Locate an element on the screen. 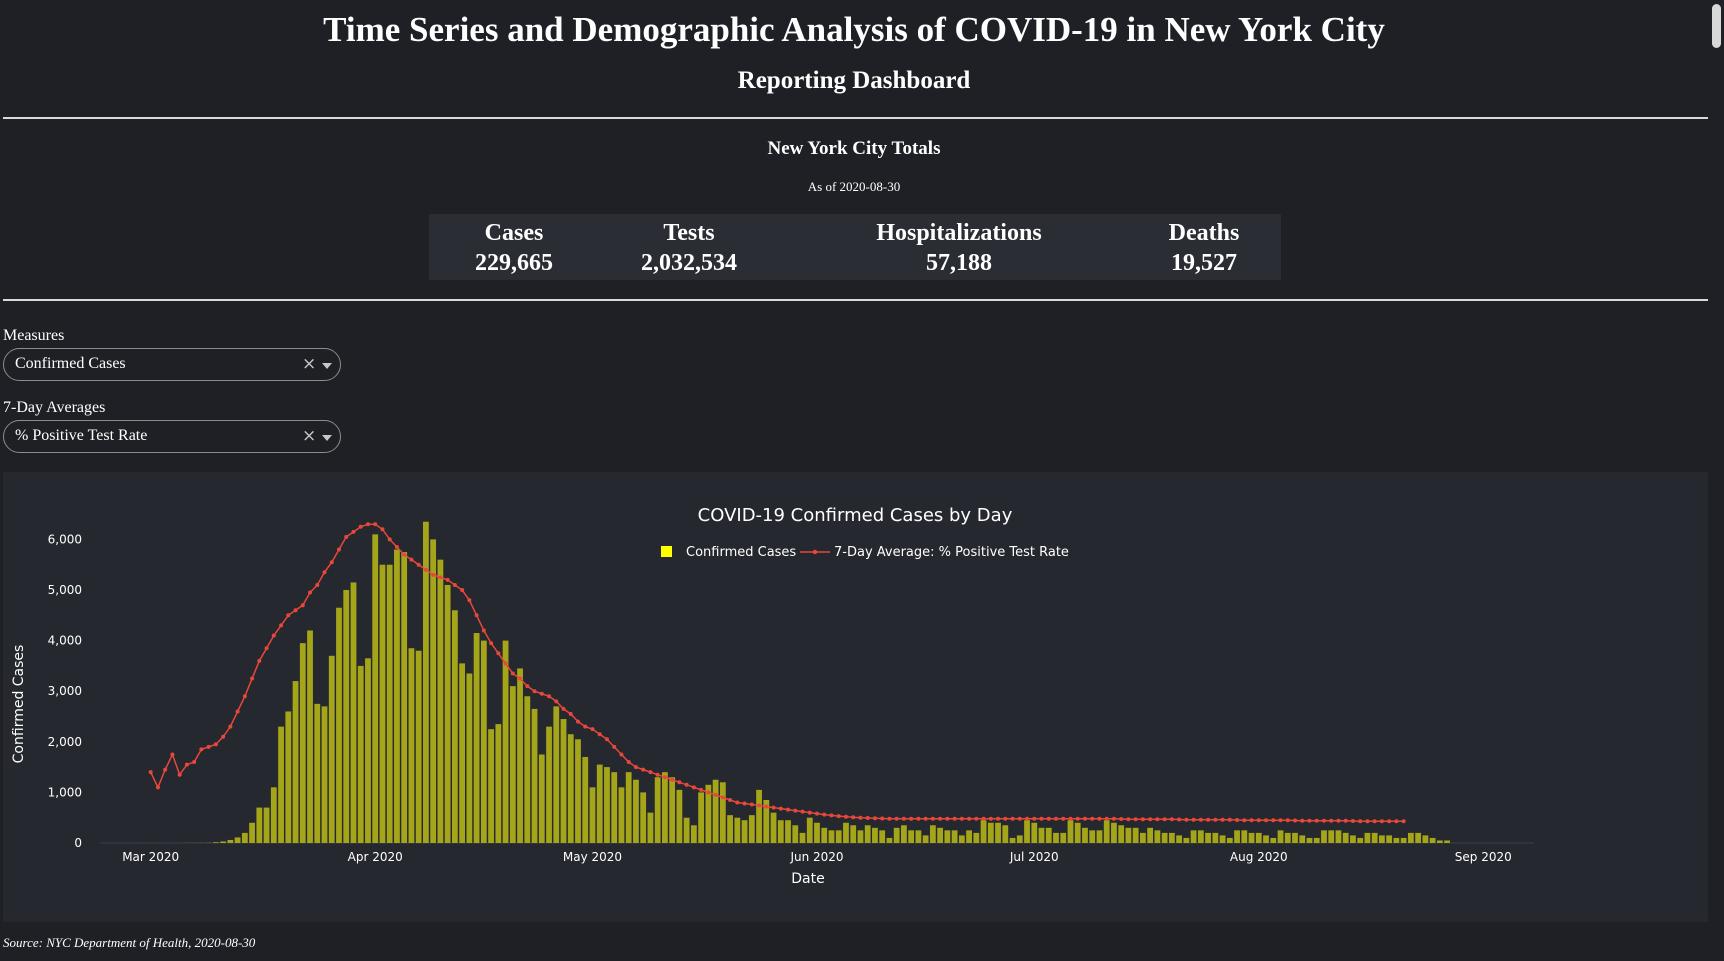 This screenshot has height=961, width=1724. scrollbar is located at coordinates (1716, 480).